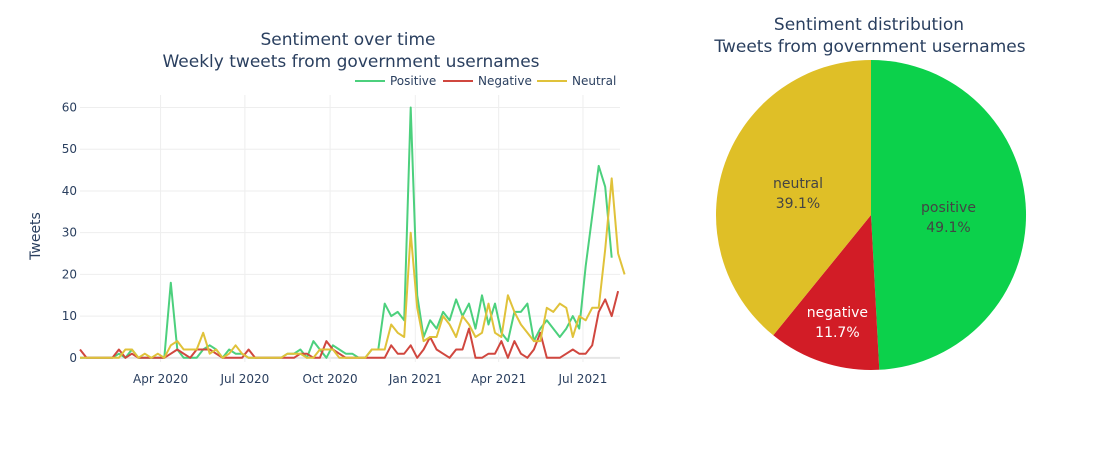  What do you see at coordinates (73, 358) in the screenshot?
I see `y-tick-label: 0` at bounding box center [73, 358].